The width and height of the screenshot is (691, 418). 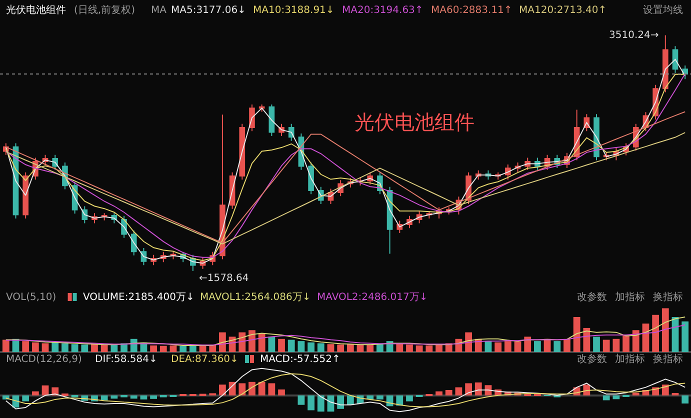 I want to click on annotation: 3510.24→, so click(x=634, y=35).